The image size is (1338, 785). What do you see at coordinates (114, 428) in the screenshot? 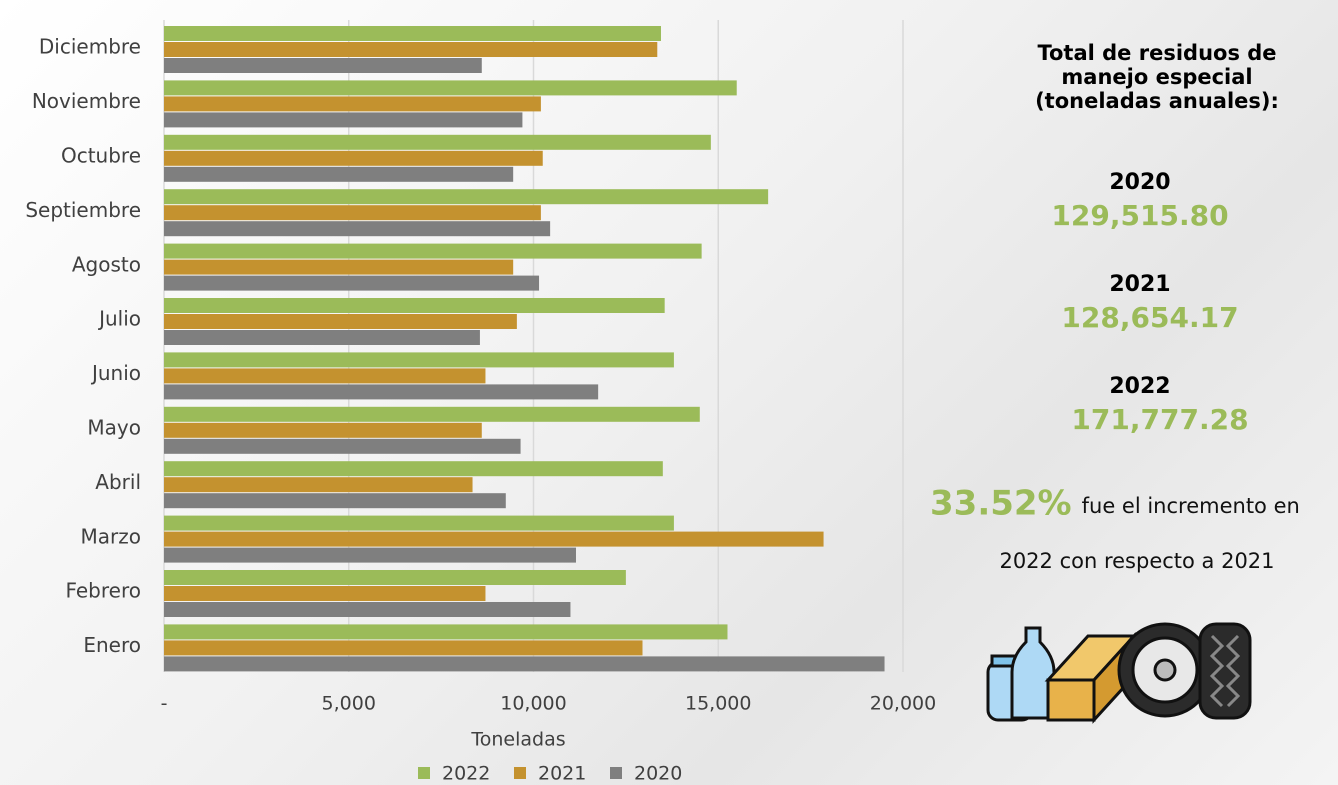
I see `y-tick-label: Mayo` at bounding box center [114, 428].